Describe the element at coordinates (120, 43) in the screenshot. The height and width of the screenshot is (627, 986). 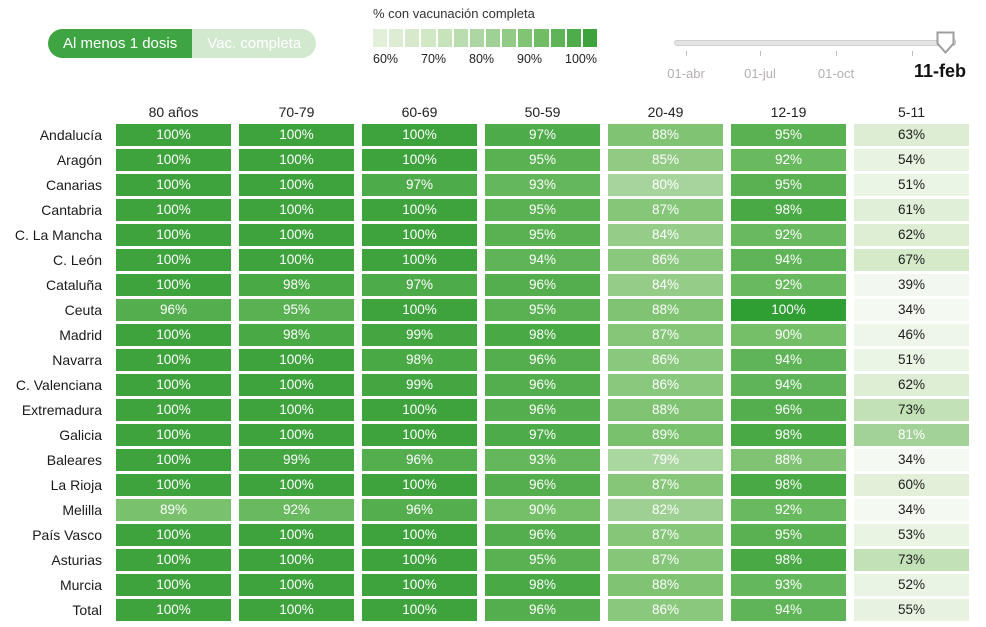
I see `toggle-al-menos-1-dosis: Al menos 1 dosis` at that location.